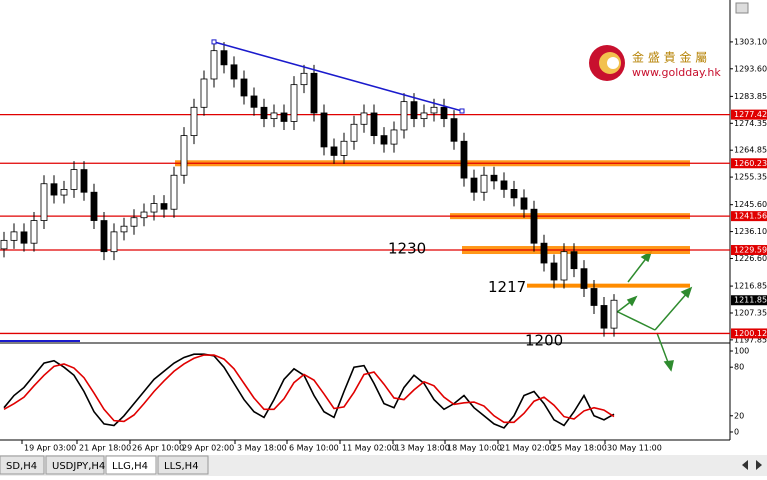 The image size is (767, 480). Describe the element at coordinates (750, 123) in the screenshot. I see `y-tick-label: 1274.35` at that location.